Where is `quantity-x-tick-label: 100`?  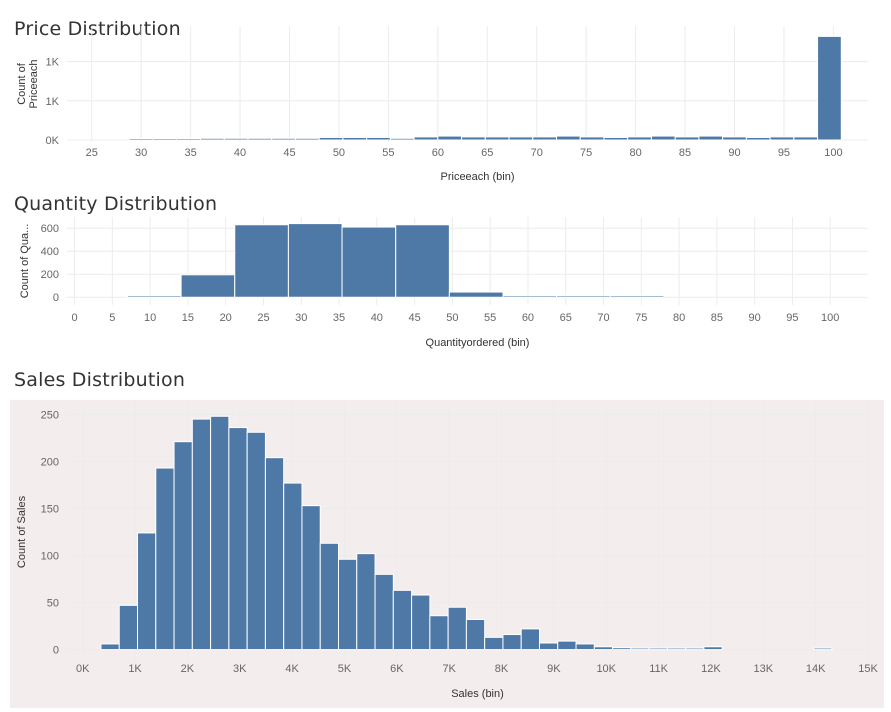
quantity-x-tick-label: 100 is located at coordinates (830, 318).